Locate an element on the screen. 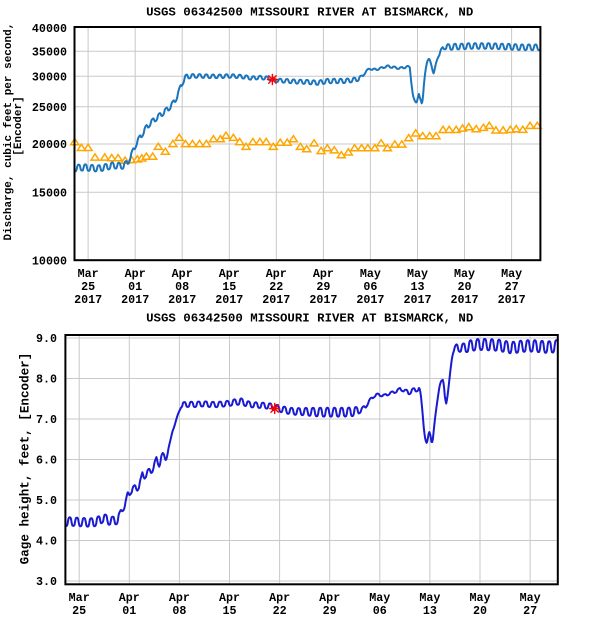 The image size is (609, 644). svg-text: 6.0 is located at coordinates (46, 461).